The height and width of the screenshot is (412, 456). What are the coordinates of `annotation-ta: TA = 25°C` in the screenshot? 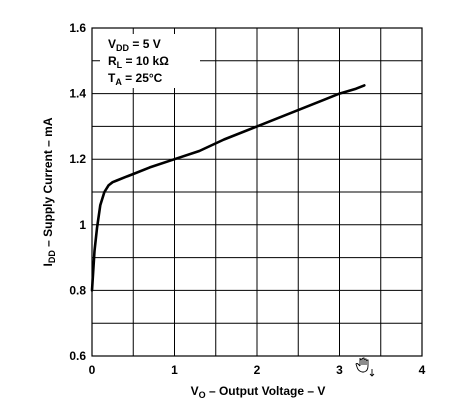 It's located at (135, 79).